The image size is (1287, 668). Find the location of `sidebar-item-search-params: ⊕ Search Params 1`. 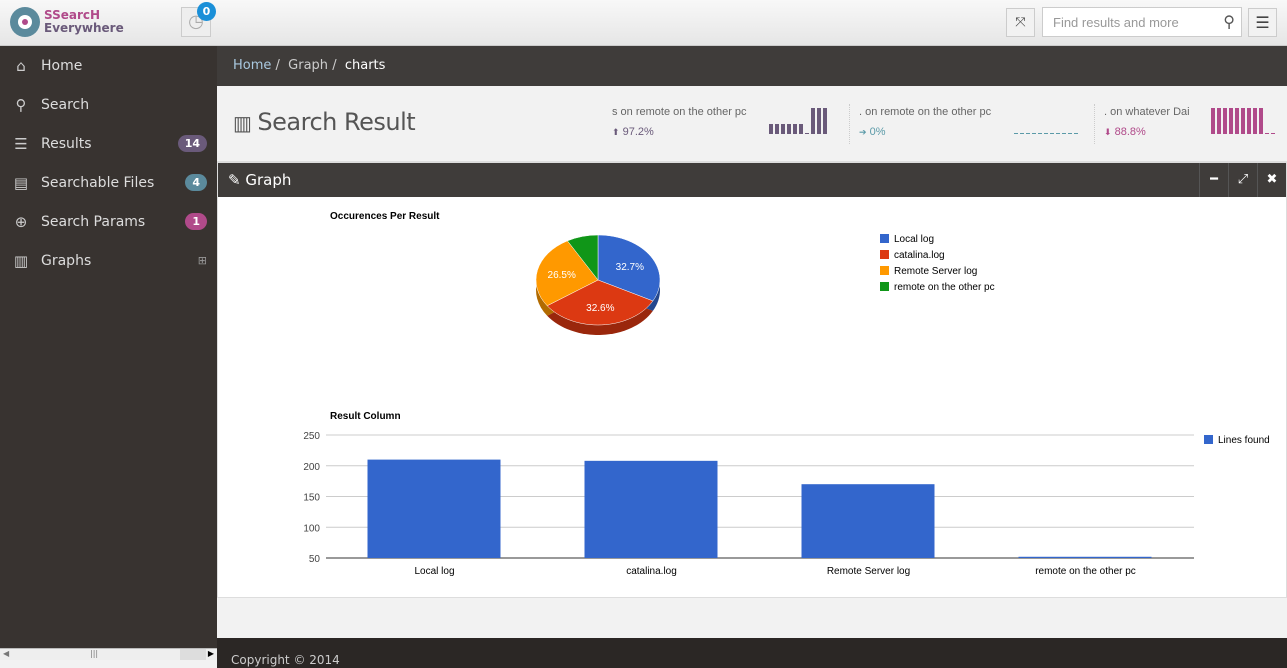

sidebar-item-search-params: ⊕ Search Params 1 is located at coordinates (108, 221).